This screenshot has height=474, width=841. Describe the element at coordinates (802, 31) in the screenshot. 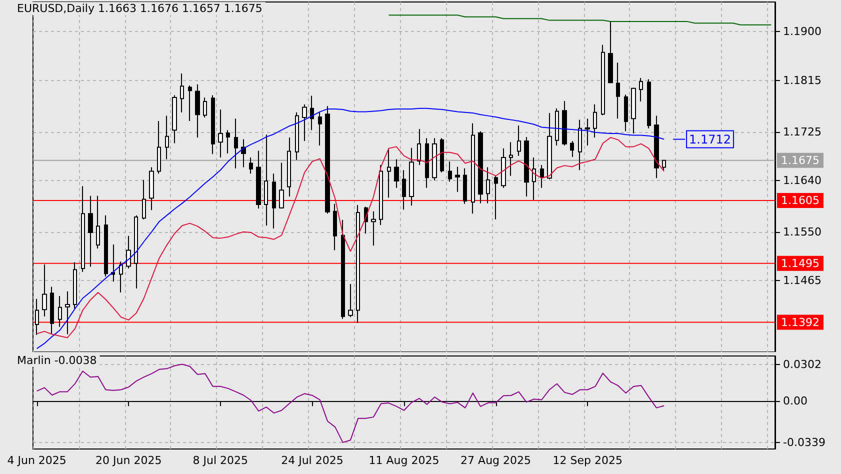

I see `y-tick-label: 1.1900` at that location.